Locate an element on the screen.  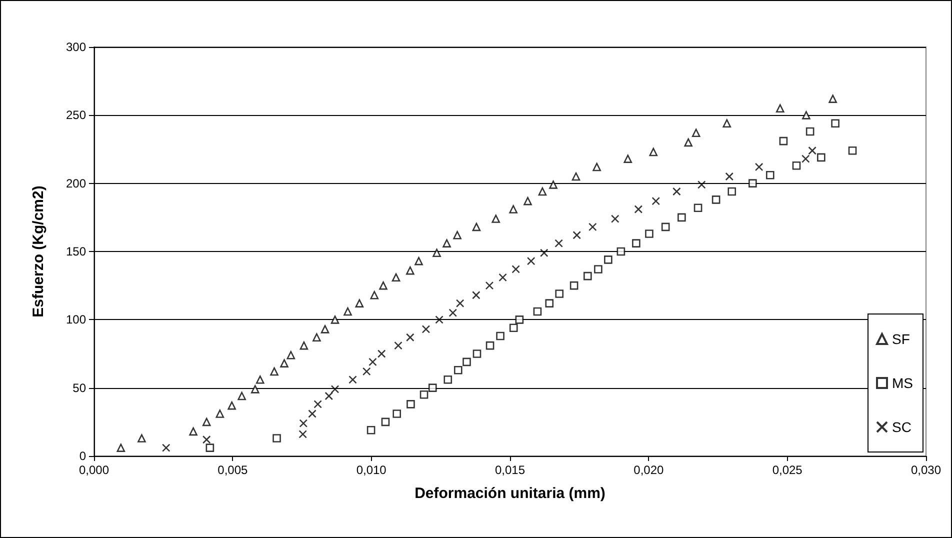
legend-label: MS is located at coordinates (902, 383).